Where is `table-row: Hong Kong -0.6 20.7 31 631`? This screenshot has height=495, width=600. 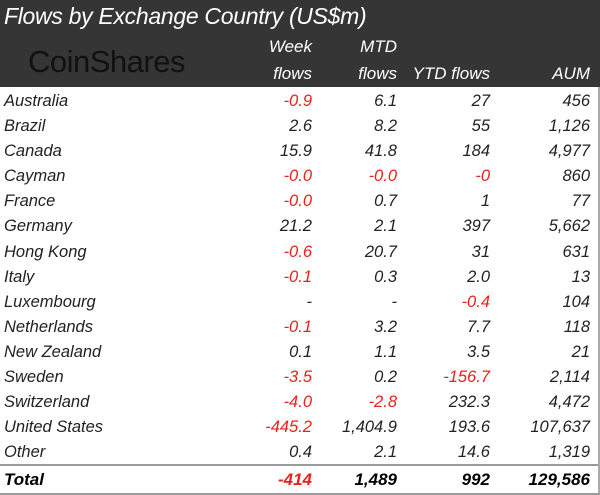 table-row: Hong Kong -0.6 20.7 31 631 is located at coordinates (300, 252).